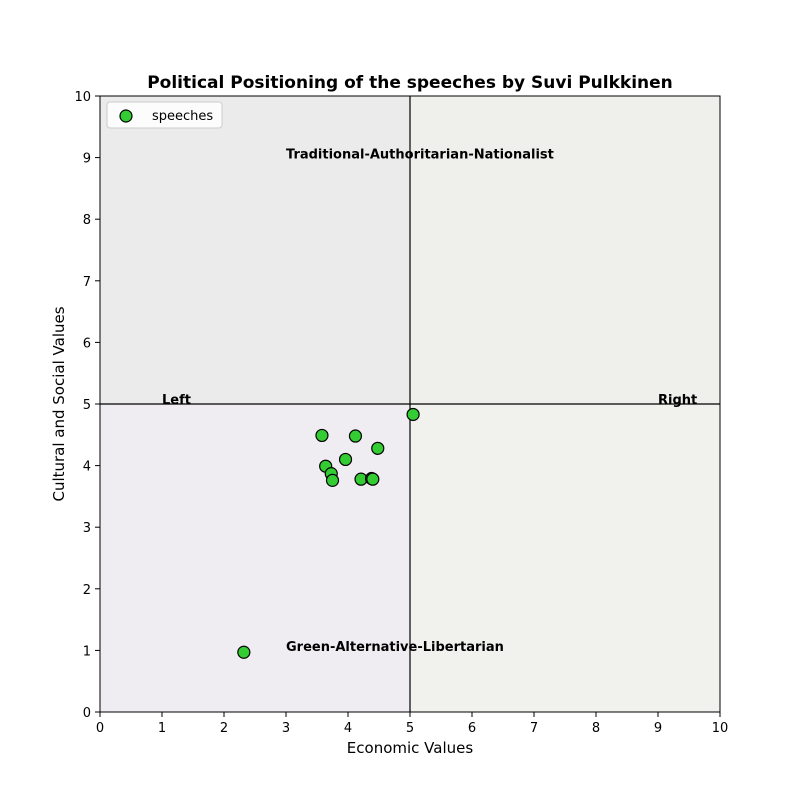 This screenshot has height=800, width=800. I want to click on x-tick-label: 2, so click(224, 728).